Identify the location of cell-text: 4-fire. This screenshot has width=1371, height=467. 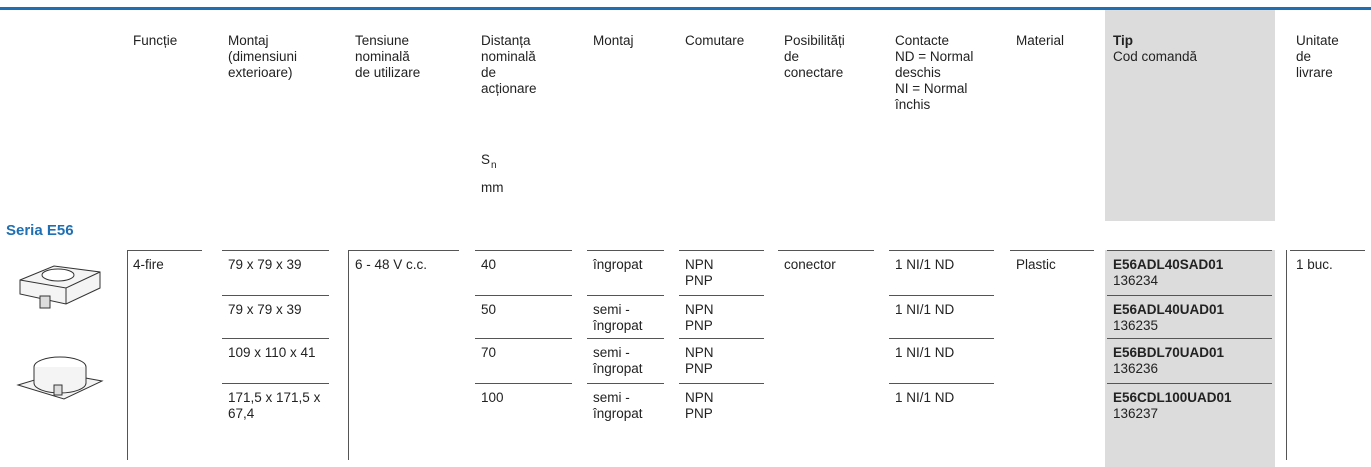
(148, 264).